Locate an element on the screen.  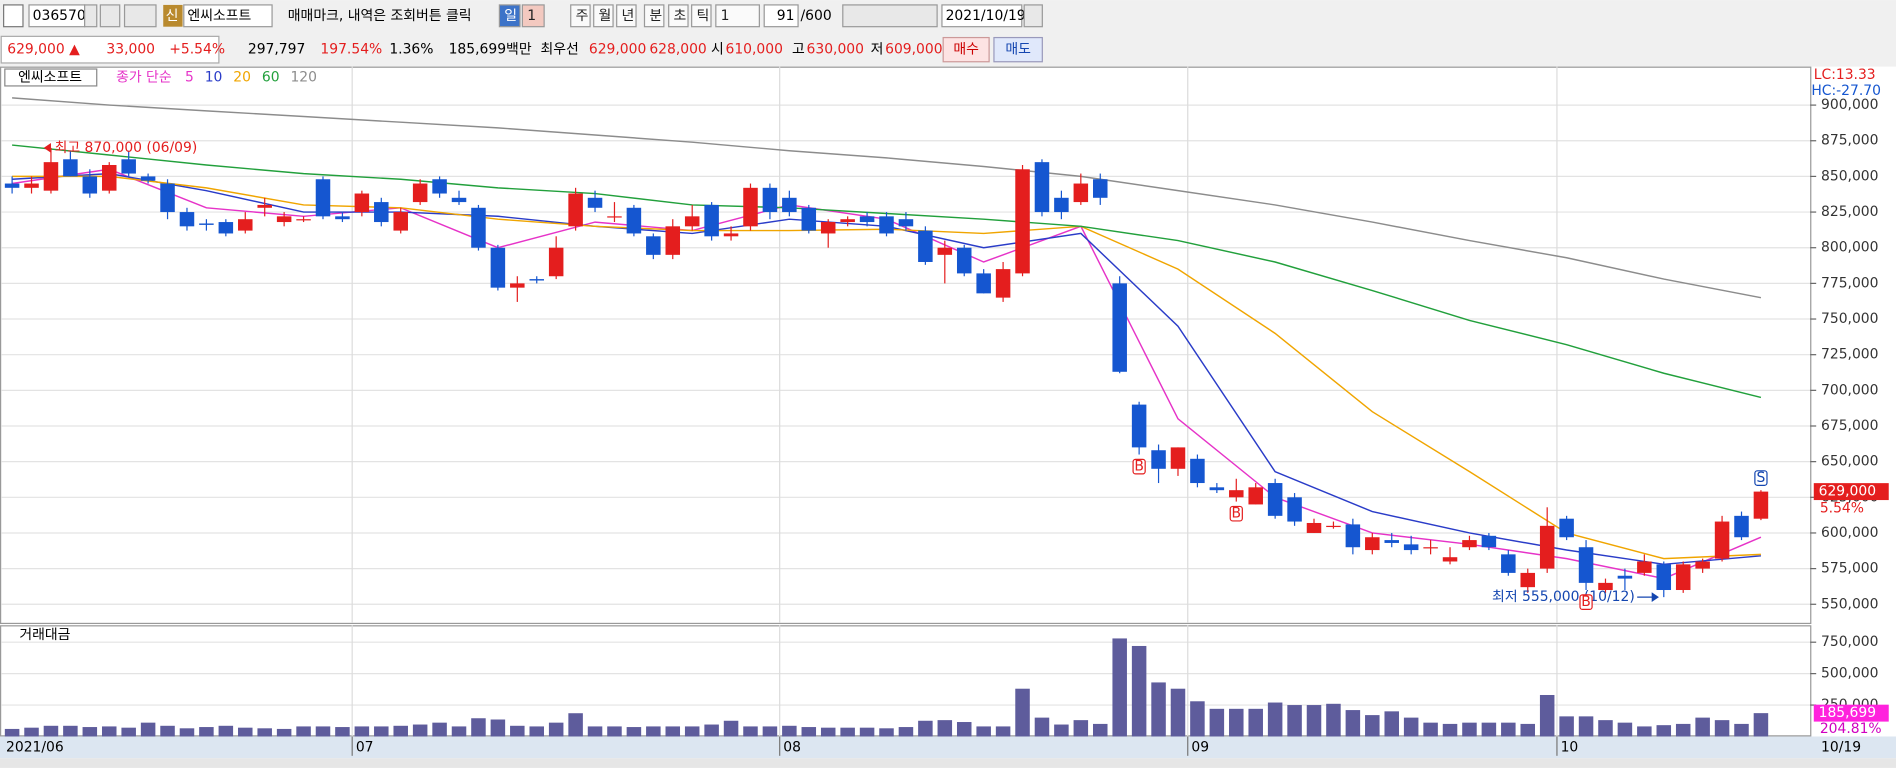
high: 630,000 is located at coordinates (835, 50).